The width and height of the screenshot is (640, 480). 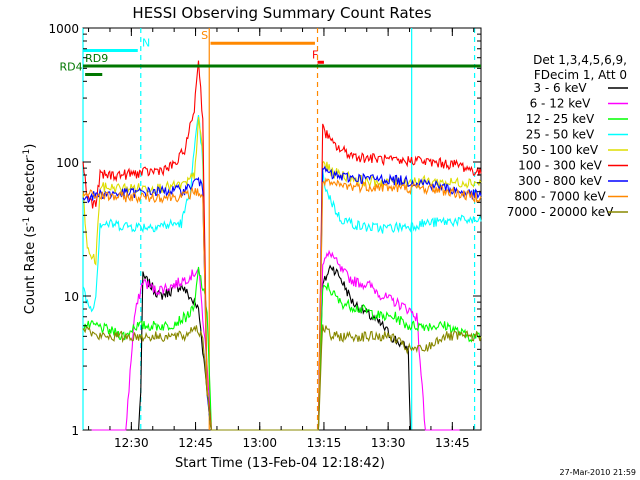 What do you see at coordinates (63, 29) in the screenshot?
I see `y-tick-label-3: 1000` at bounding box center [63, 29].